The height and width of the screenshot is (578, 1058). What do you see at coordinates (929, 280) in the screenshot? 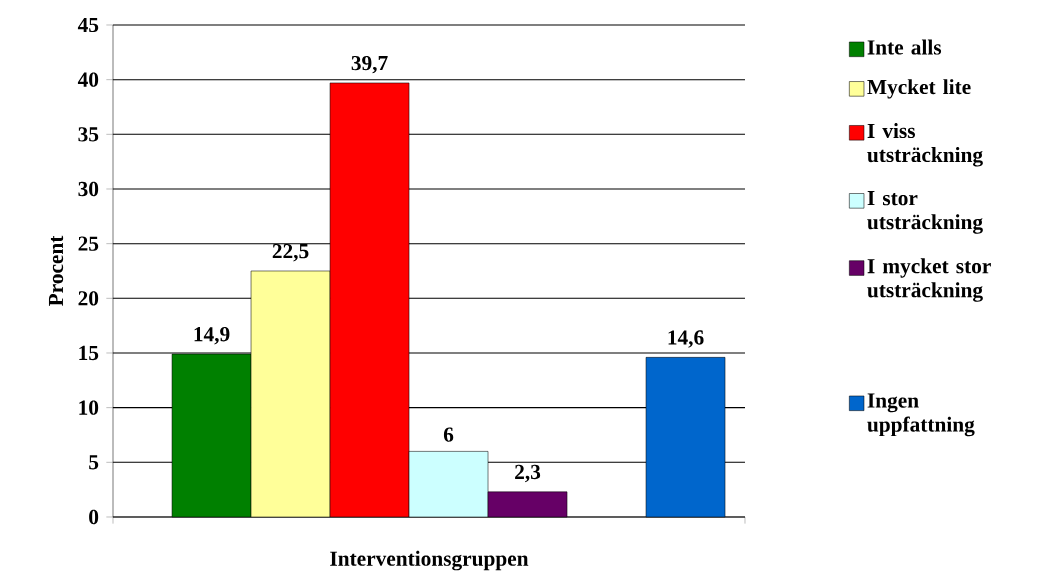
I see `legend-label: I mycket stor utsträckning` at bounding box center [929, 280].